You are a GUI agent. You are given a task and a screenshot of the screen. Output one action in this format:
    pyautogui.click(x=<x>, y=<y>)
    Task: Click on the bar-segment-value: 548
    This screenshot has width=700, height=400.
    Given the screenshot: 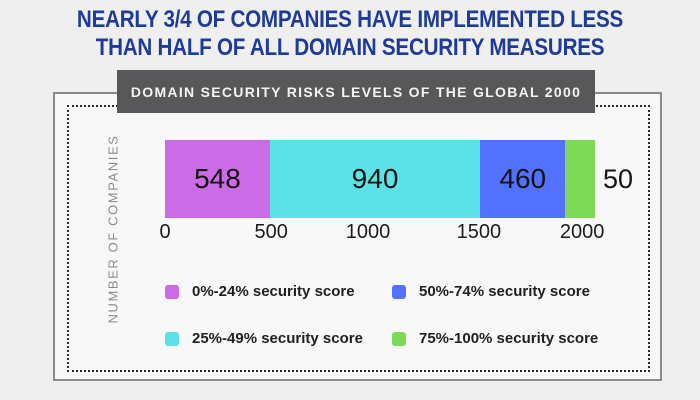 What is the action you would take?
    pyautogui.click(x=217, y=178)
    